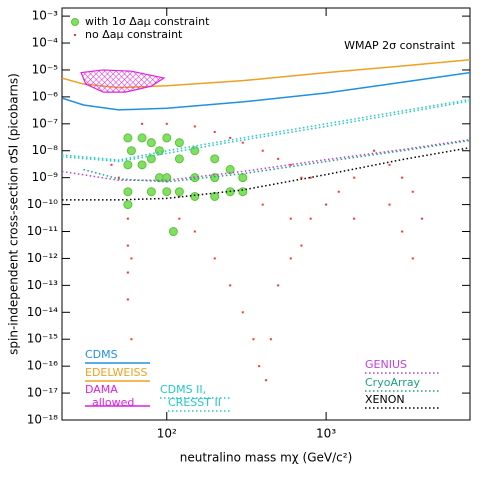 The width and height of the screenshot is (485, 485). Describe the element at coordinates (42, 366) in the screenshot. I see `y-tick-label: 10⁻¹⁶` at that location.